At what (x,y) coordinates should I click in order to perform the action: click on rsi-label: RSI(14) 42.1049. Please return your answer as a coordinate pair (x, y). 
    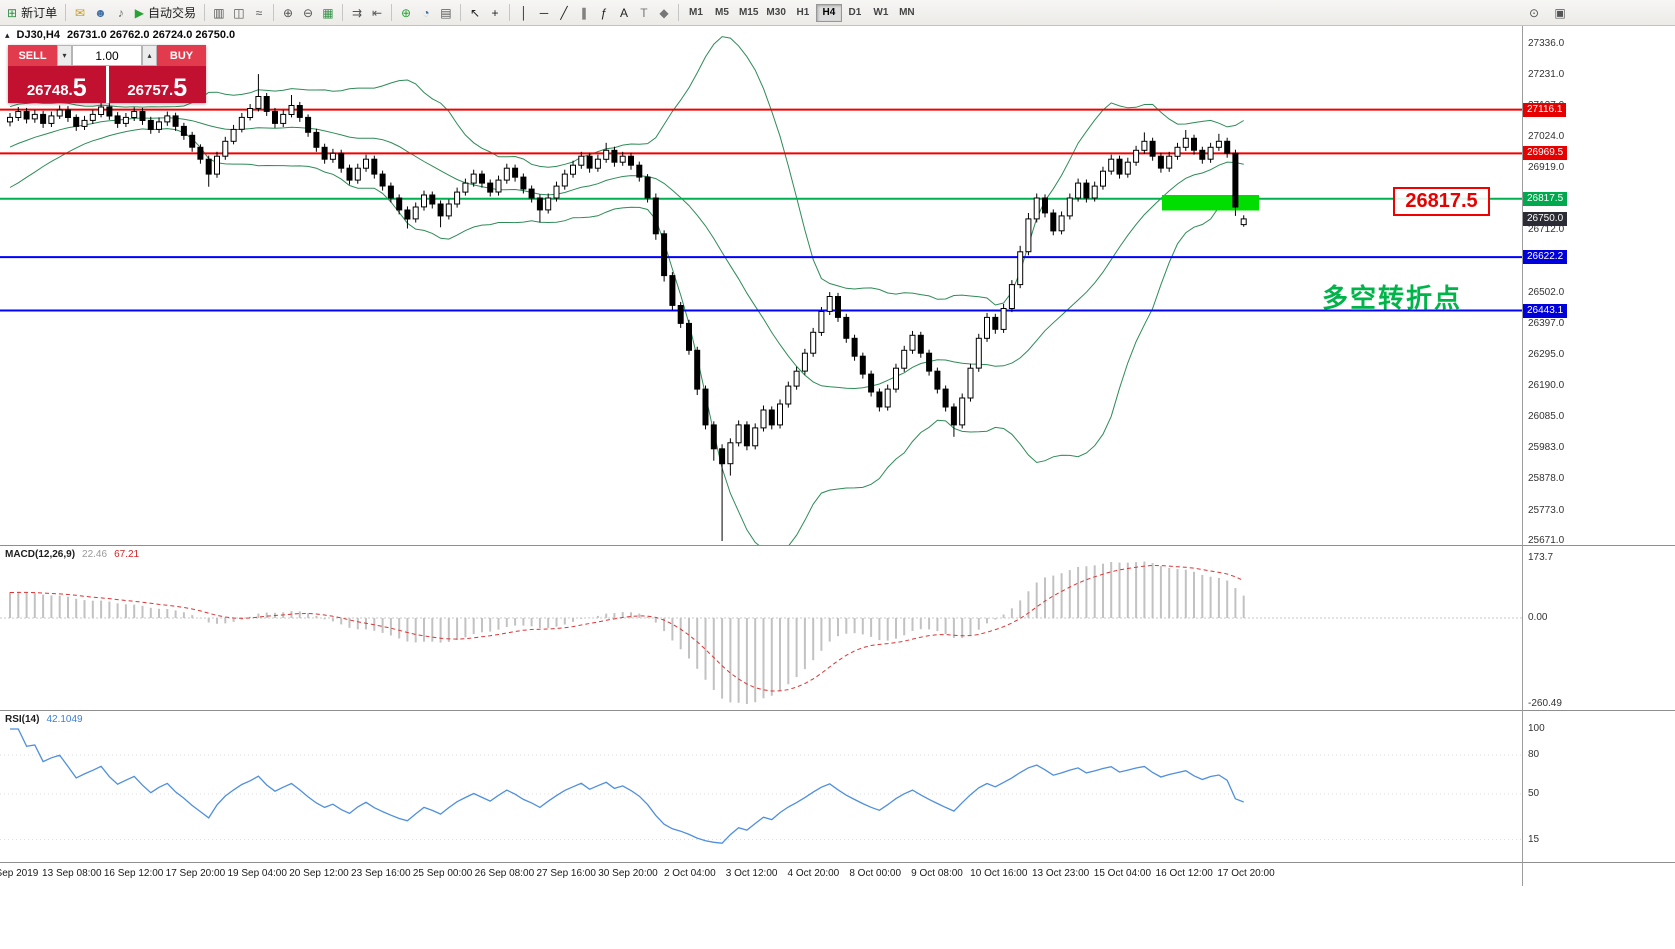
    Looking at the image, I should click on (44, 719).